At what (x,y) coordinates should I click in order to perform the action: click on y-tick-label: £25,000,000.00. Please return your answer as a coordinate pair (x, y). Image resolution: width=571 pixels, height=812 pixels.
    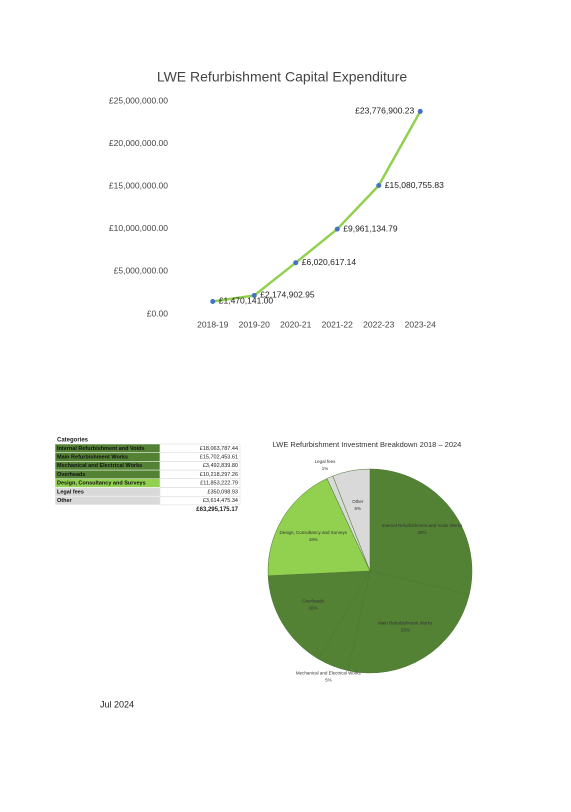
    Looking at the image, I should click on (138, 100).